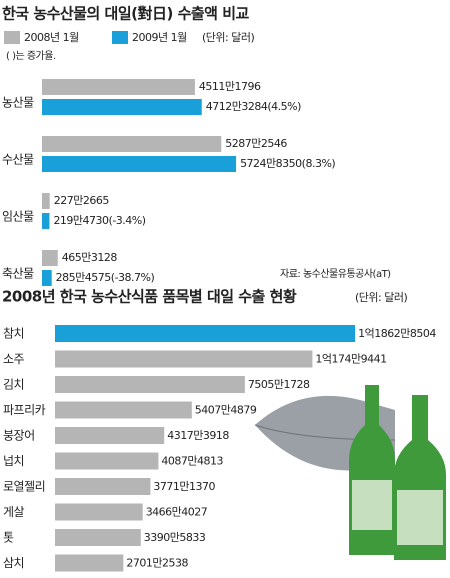  Describe the element at coordinates (13, 563) in the screenshot. I see `category-label: 삼치` at that location.